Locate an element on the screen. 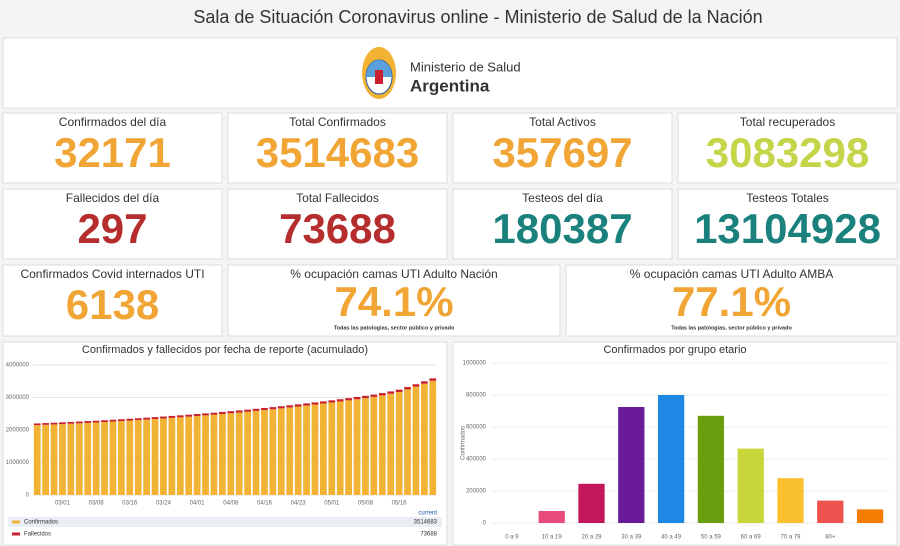 Image resolution: width=900 pixels, height=546 pixels. card-label: Testeos Totales is located at coordinates (787, 198).